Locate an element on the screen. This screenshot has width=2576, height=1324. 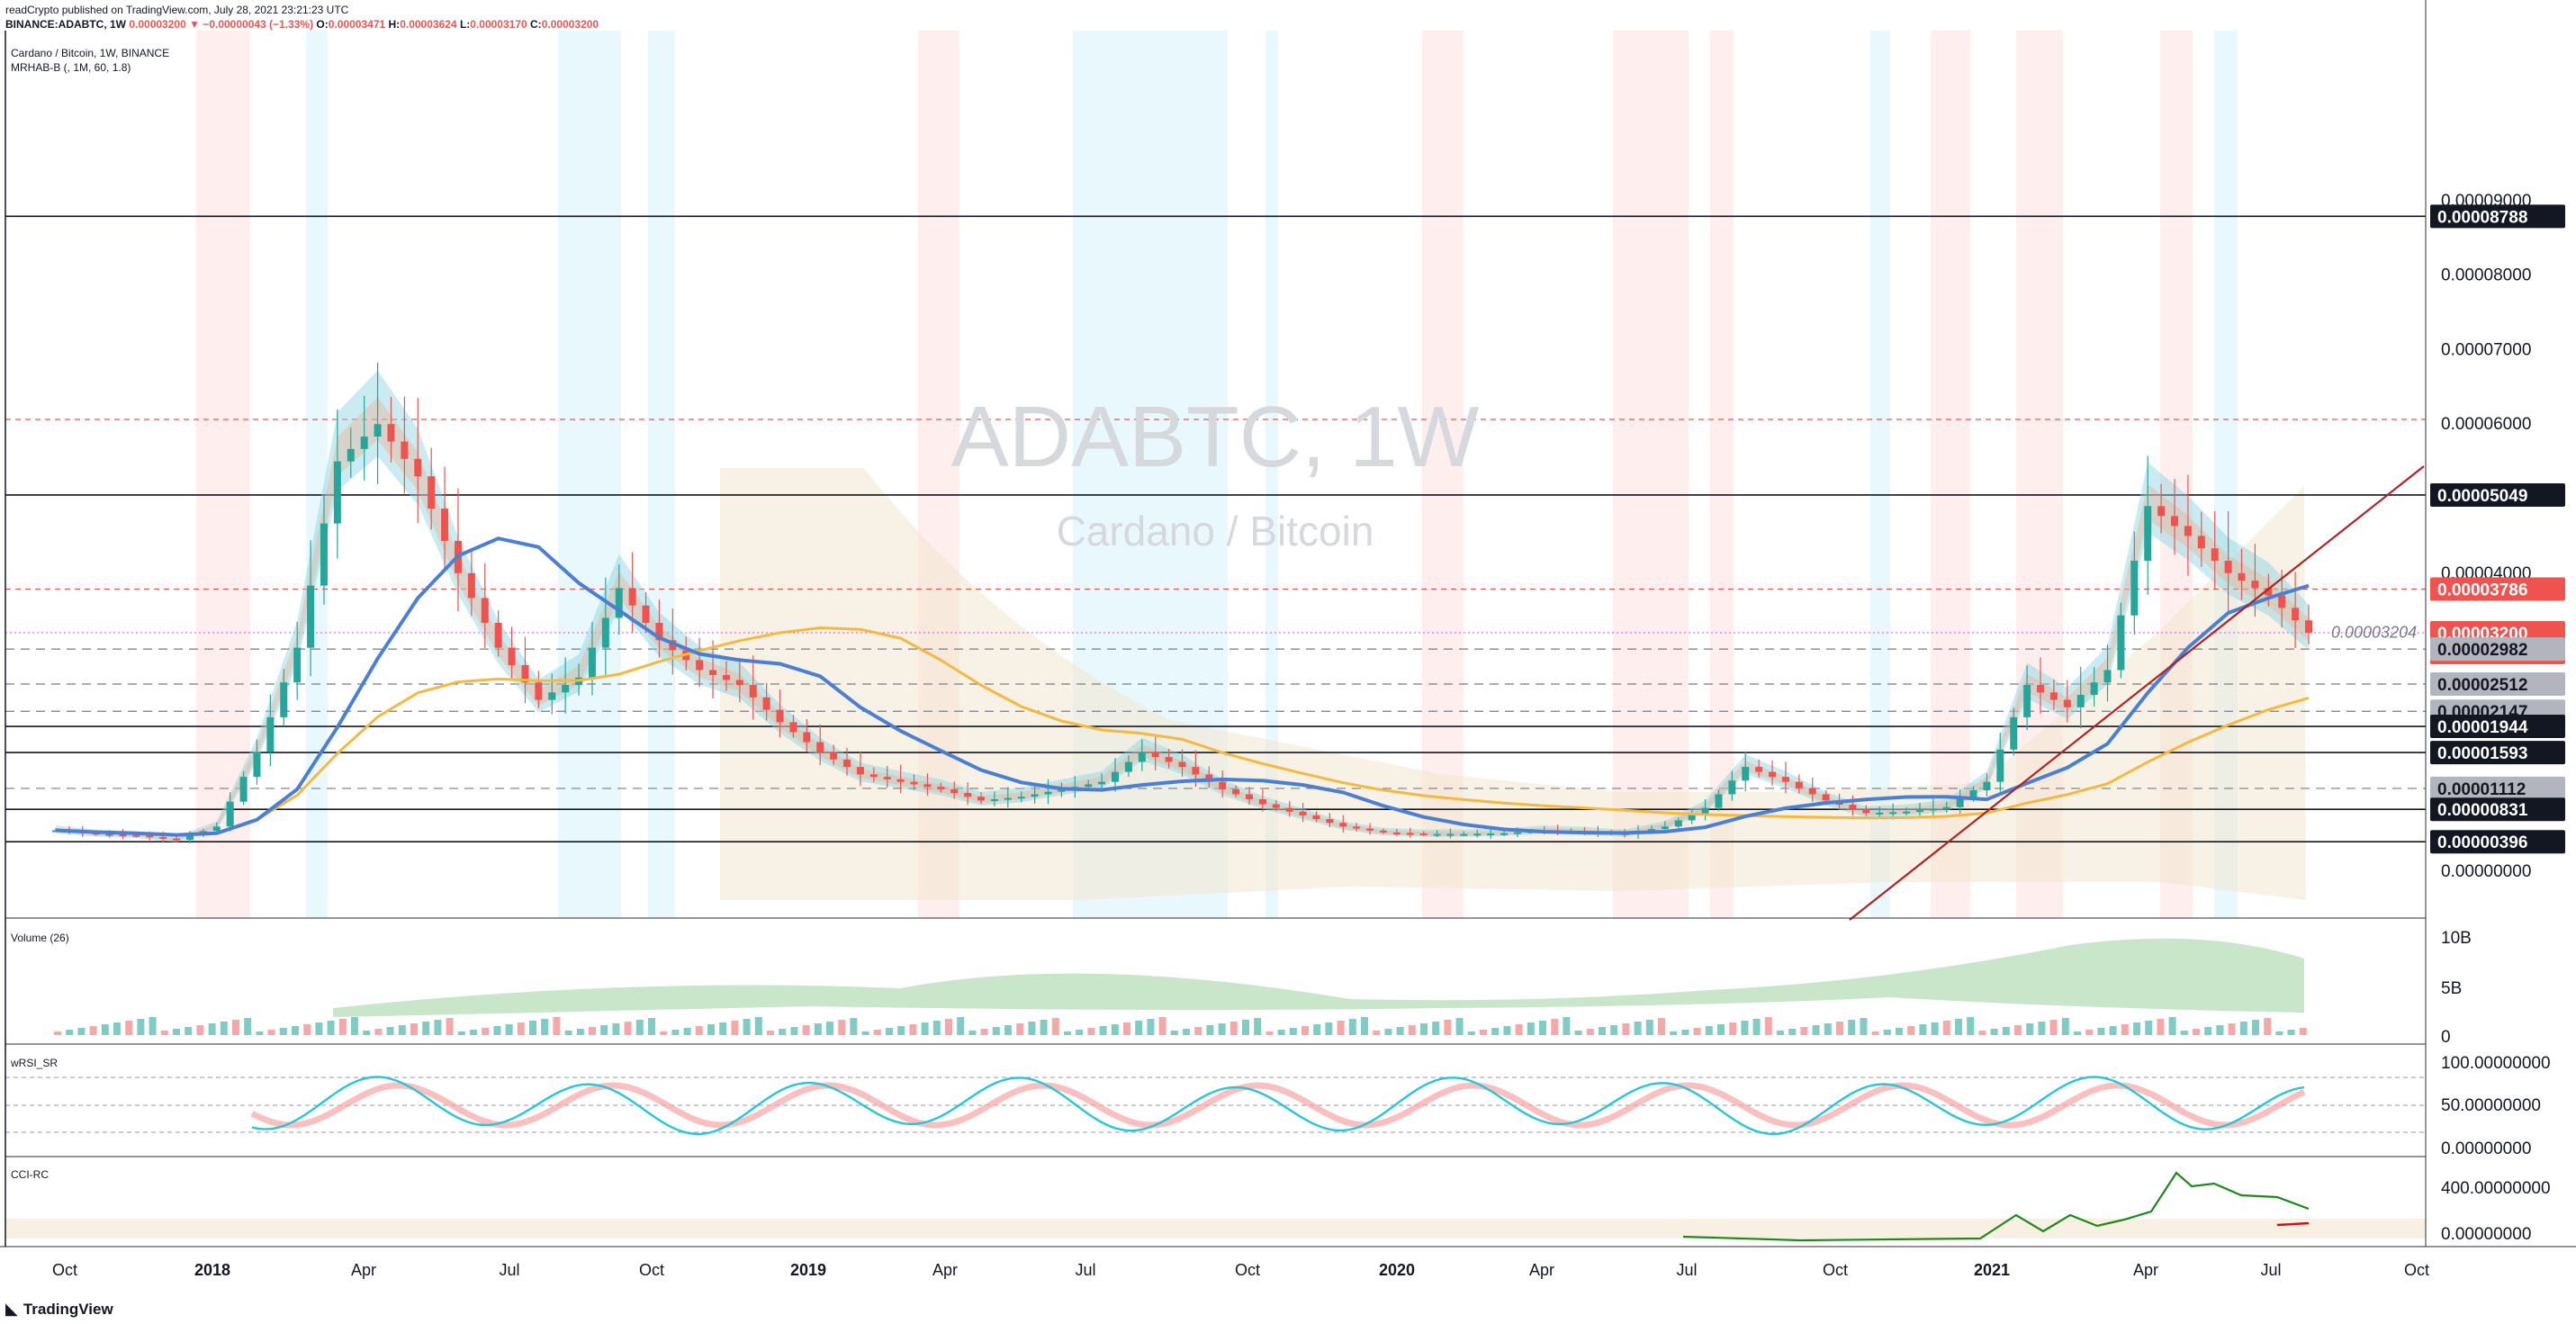
price-level-badge: 0.00001593 is located at coordinates (2497, 753).